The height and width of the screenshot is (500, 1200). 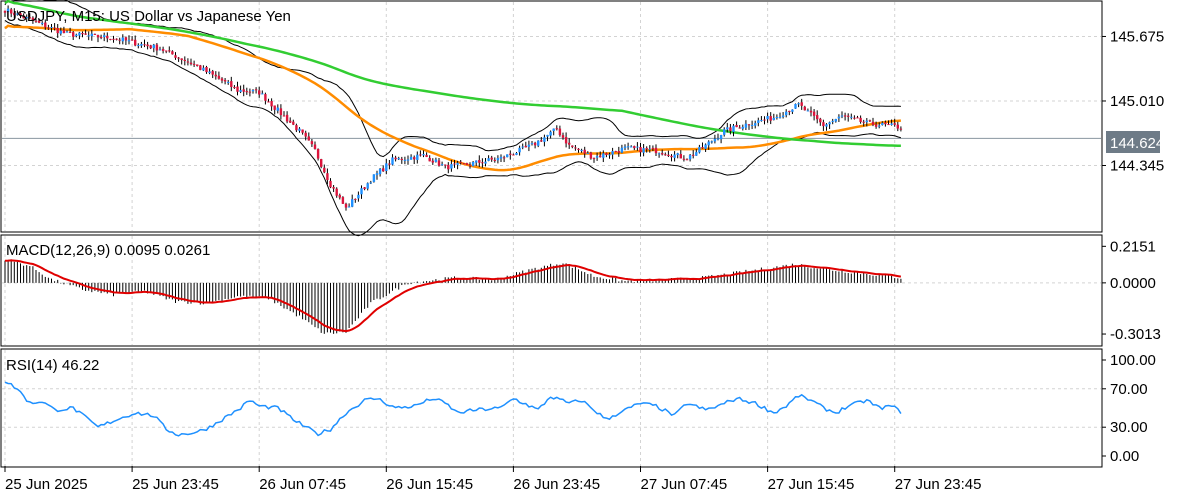 I want to click on rsi-line, so click(x=453, y=409).